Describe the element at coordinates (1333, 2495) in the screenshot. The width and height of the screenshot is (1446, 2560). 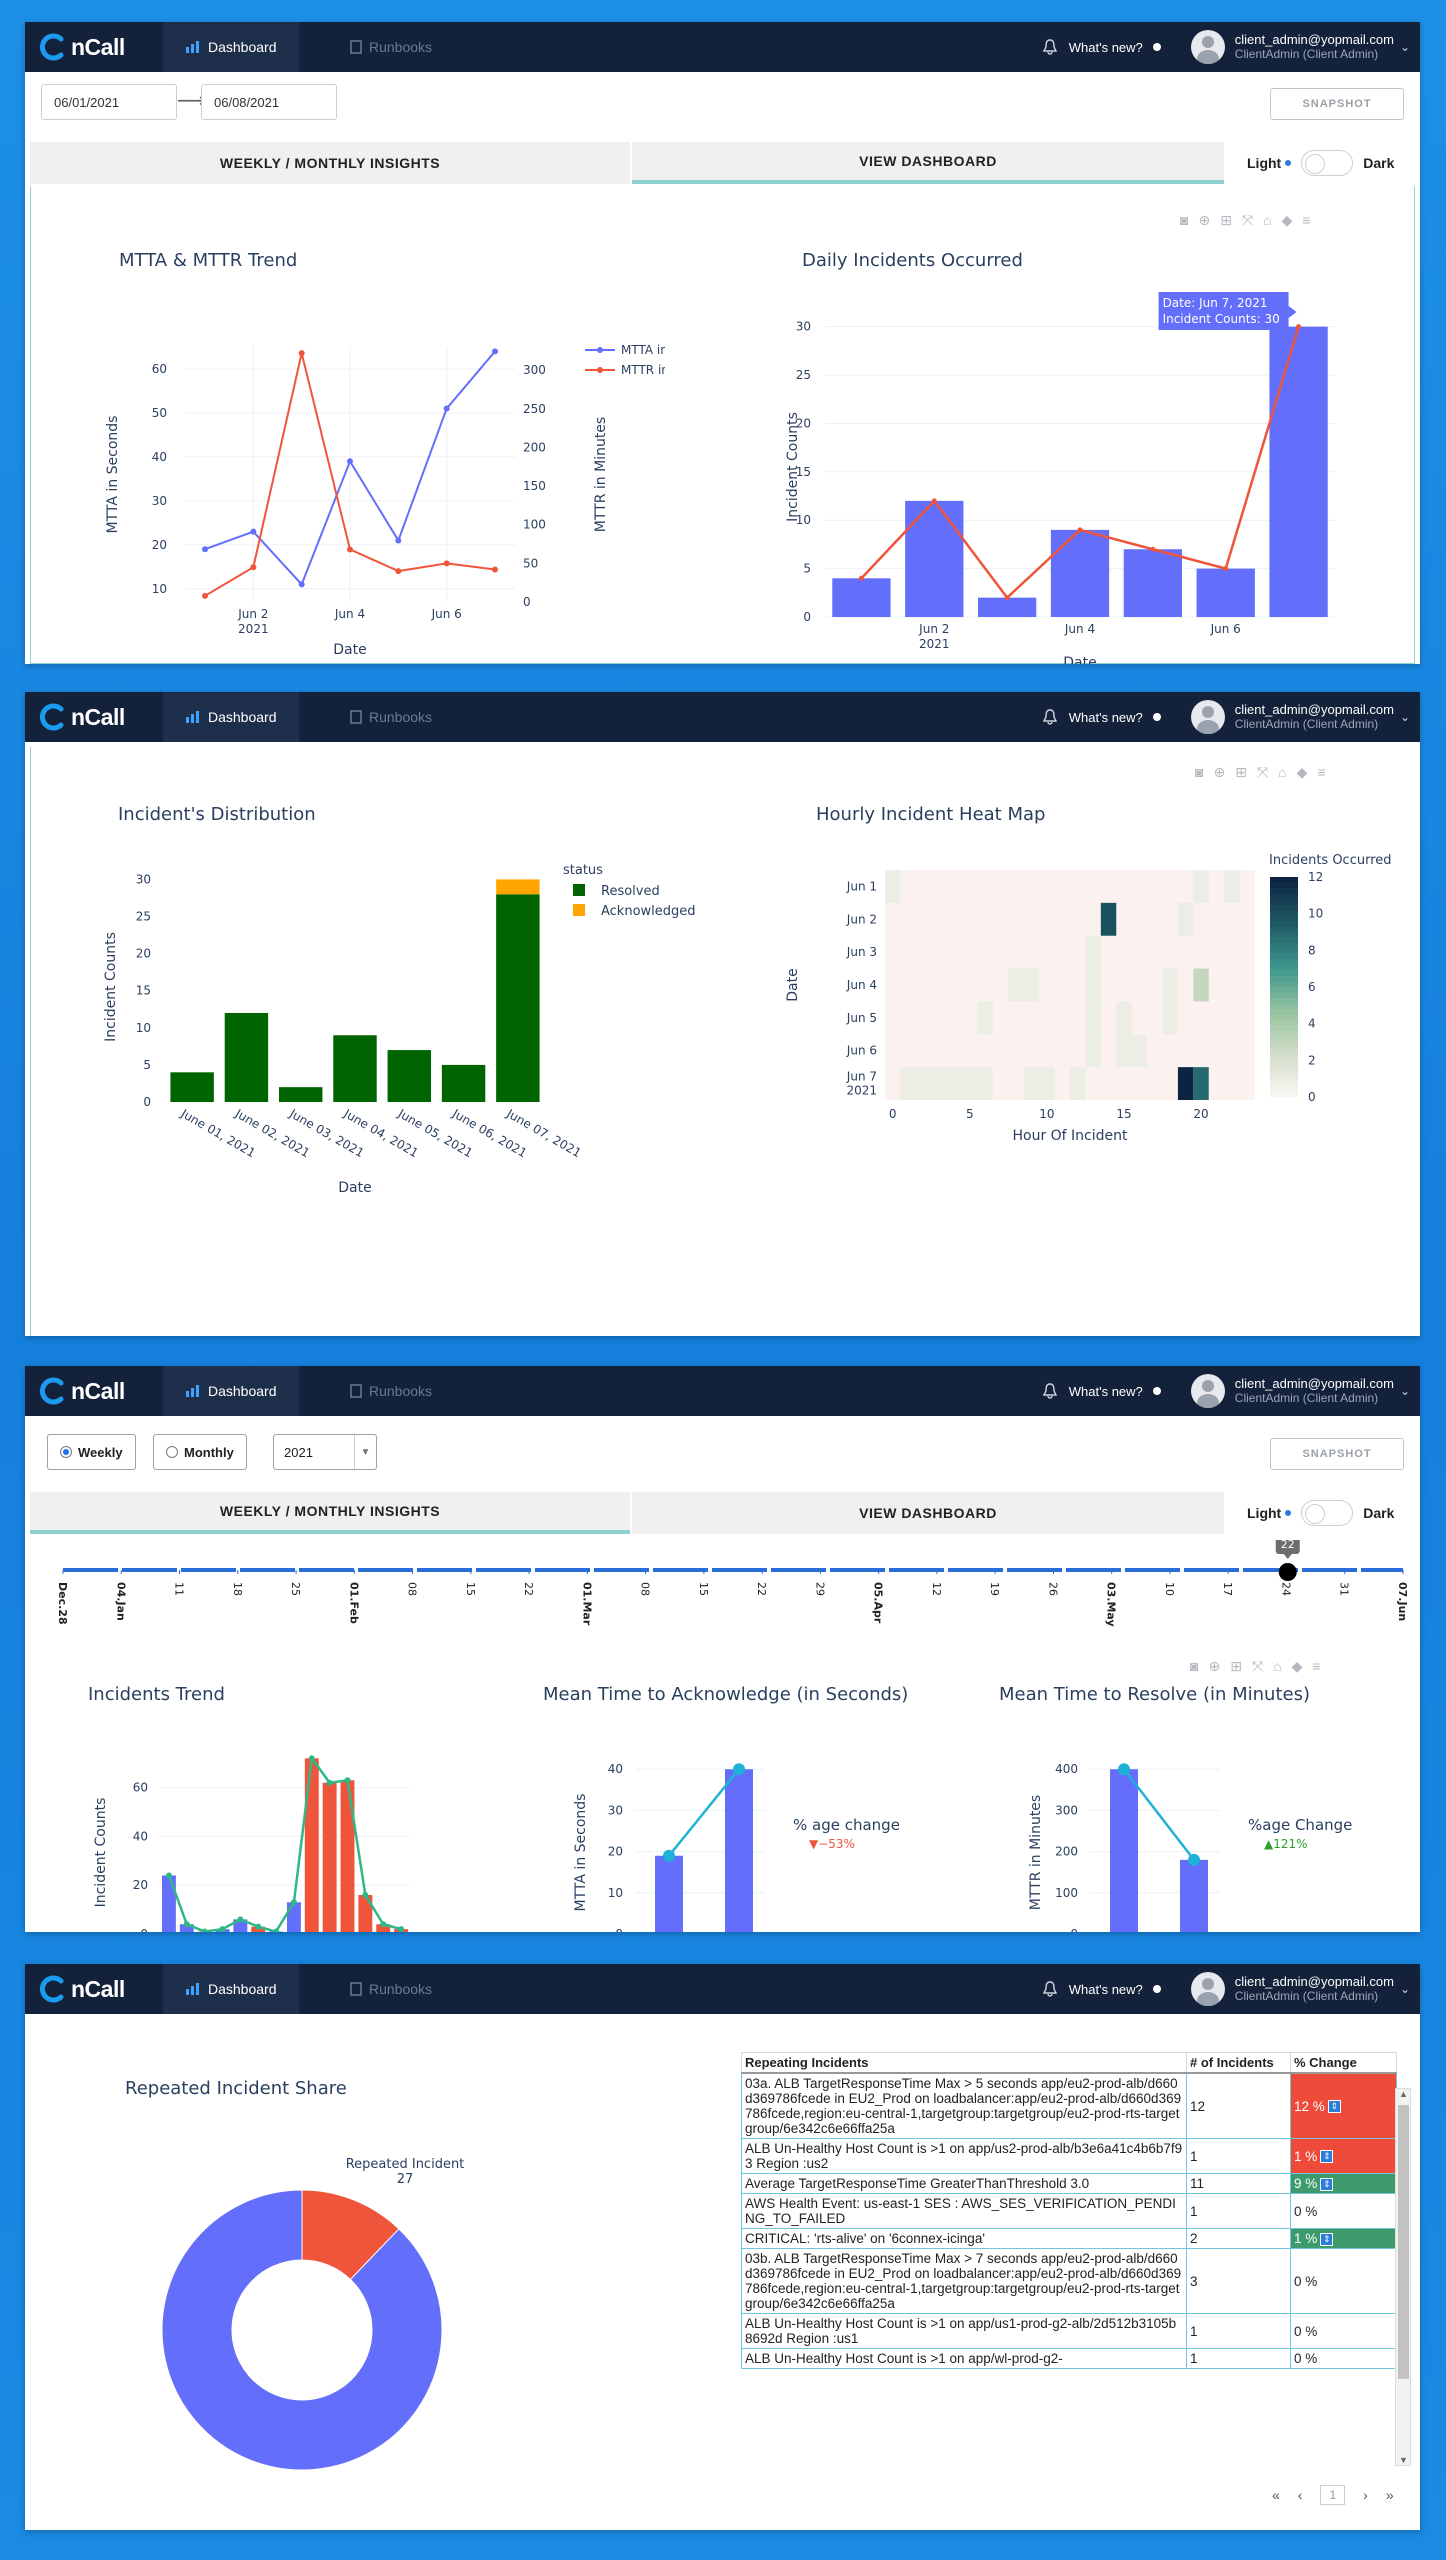
I see `current-page: 1` at that location.